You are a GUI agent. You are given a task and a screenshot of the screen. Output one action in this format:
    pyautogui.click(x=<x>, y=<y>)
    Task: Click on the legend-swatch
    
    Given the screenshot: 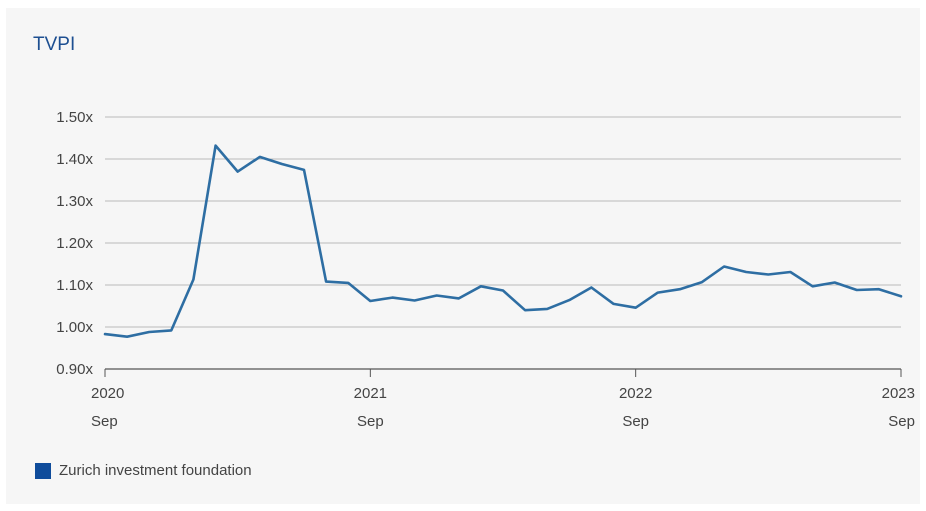 What is the action you would take?
    pyautogui.click(x=43, y=470)
    